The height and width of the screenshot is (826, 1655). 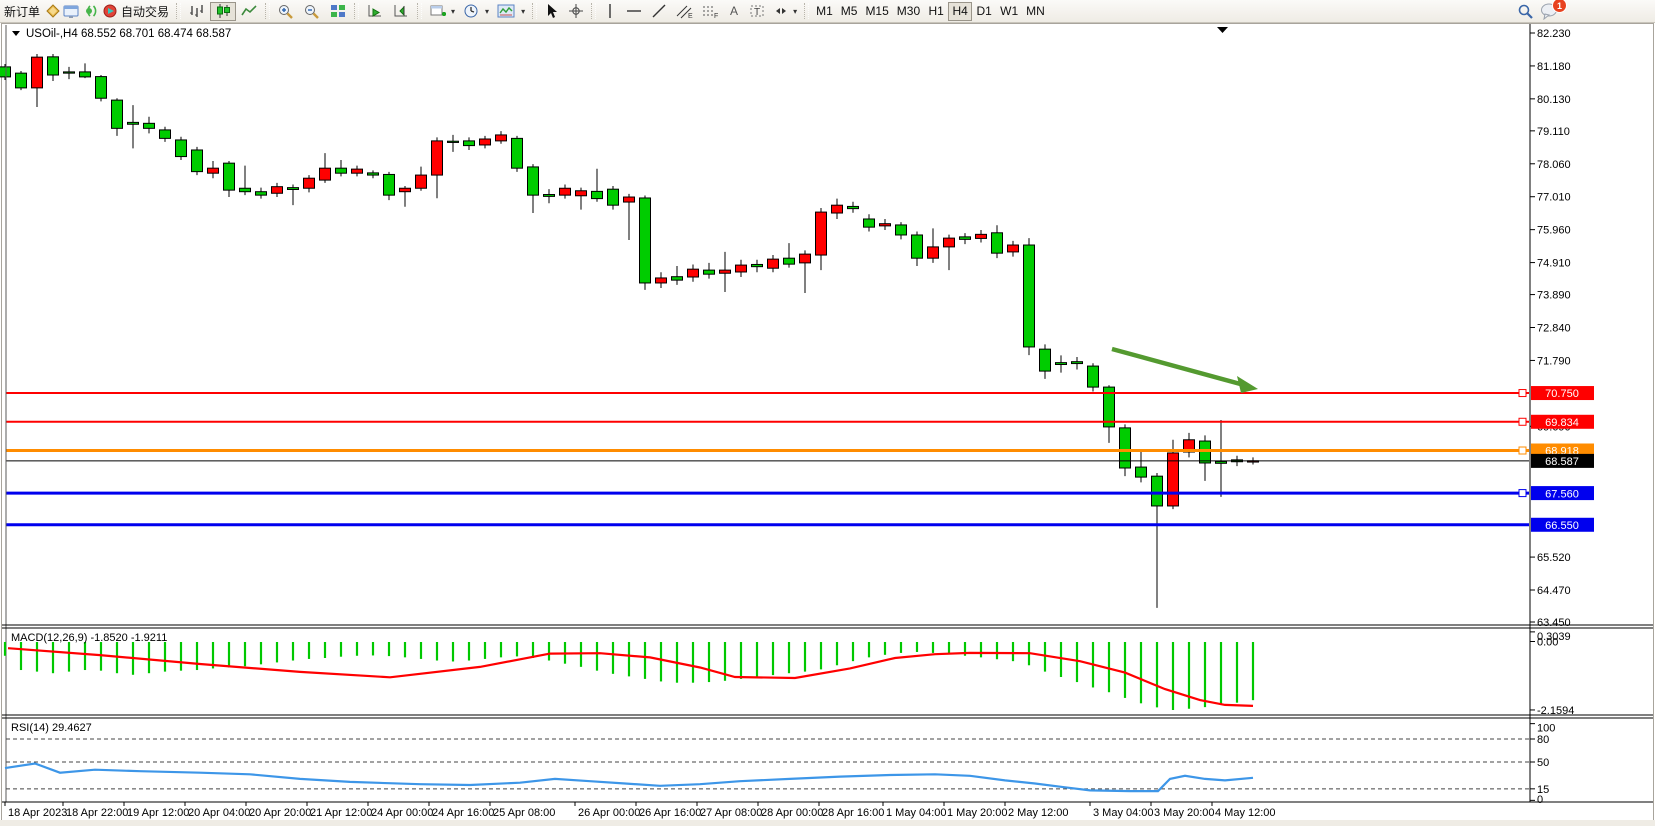 What do you see at coordinates (1543, 763) in the screenshot?
I see `rsi-axis-label: 50` at bounding box center [1543, 763].